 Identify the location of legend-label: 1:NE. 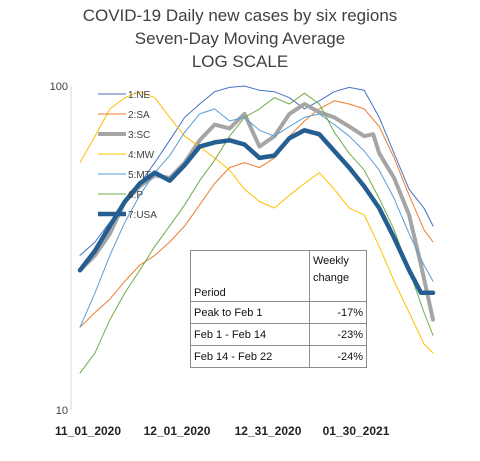
(139, 95).